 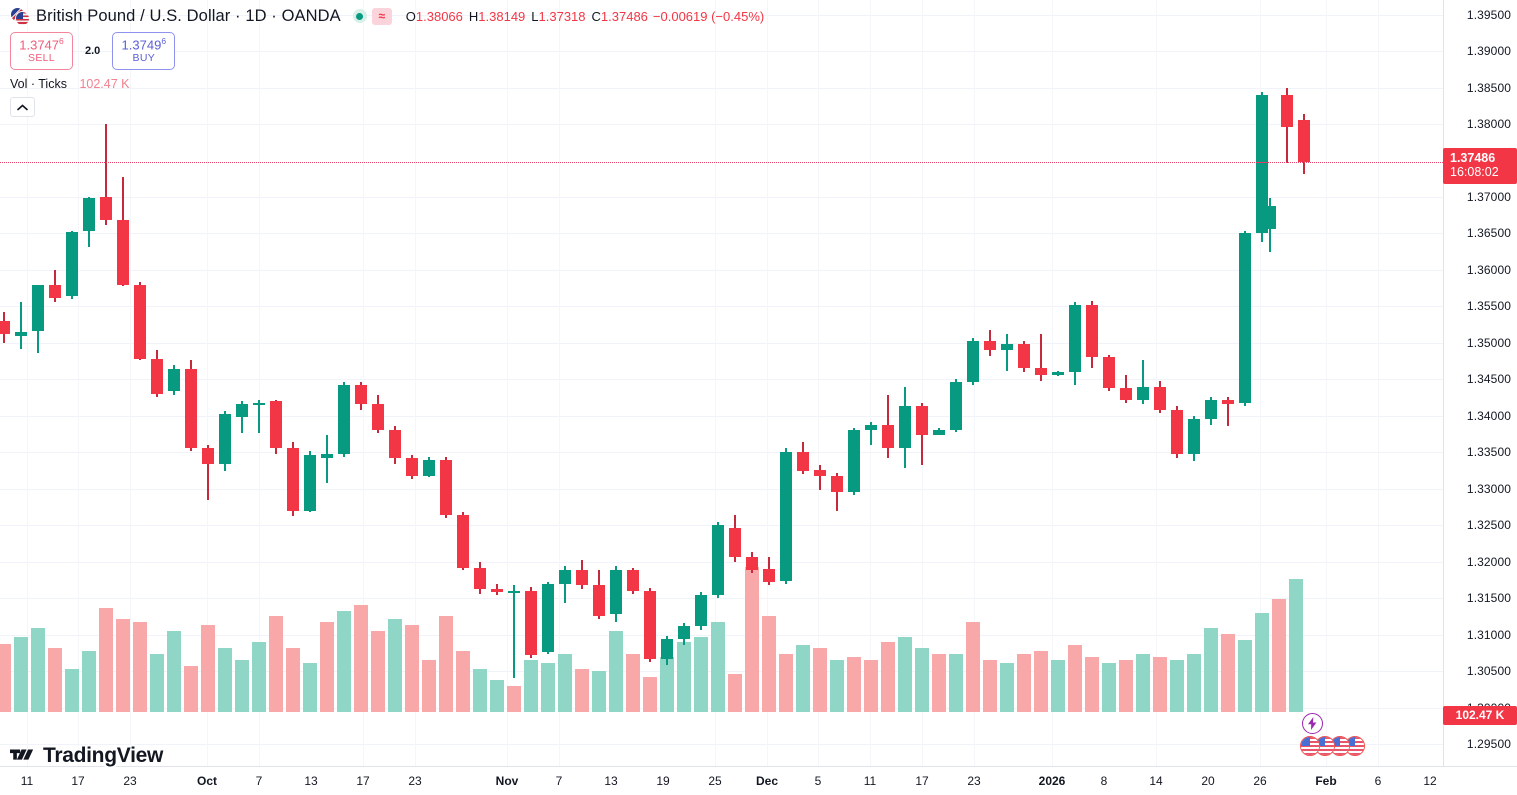 What do you see at coordinates (387, 84) in the screenshot?
I see `volume-legend: Vol · Ticks 102.47 K` at bounding box center [387, 84].